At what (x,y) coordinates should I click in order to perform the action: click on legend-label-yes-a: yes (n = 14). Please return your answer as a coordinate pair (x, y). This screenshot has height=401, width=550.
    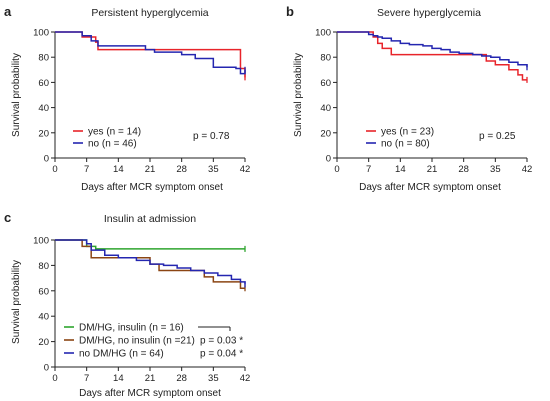
    Looking at the image, I should click on (114, 132).